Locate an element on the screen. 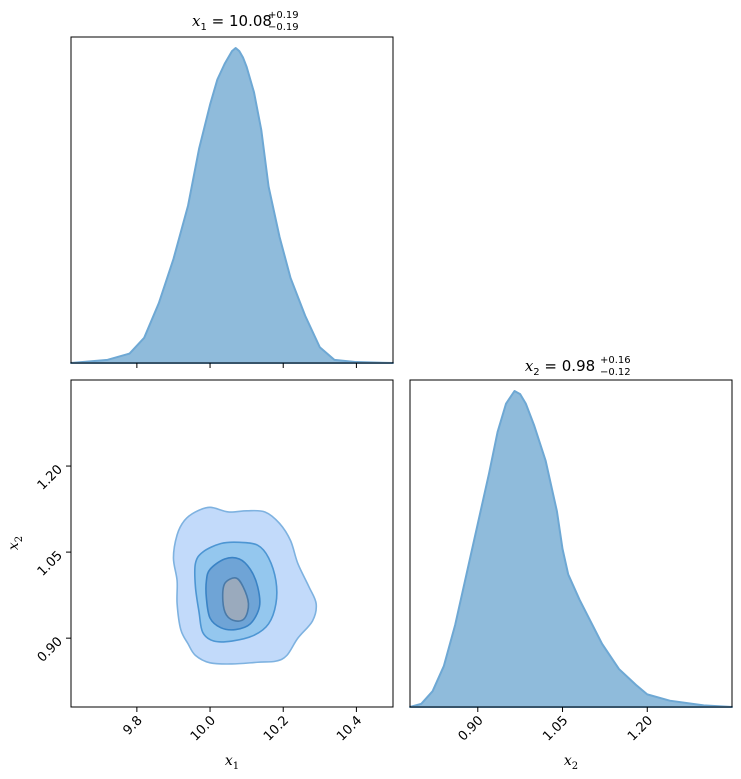 The width and height of the screenshot is (741, 779). x2-title-sub: 2 is located at coordinates (536, 372).